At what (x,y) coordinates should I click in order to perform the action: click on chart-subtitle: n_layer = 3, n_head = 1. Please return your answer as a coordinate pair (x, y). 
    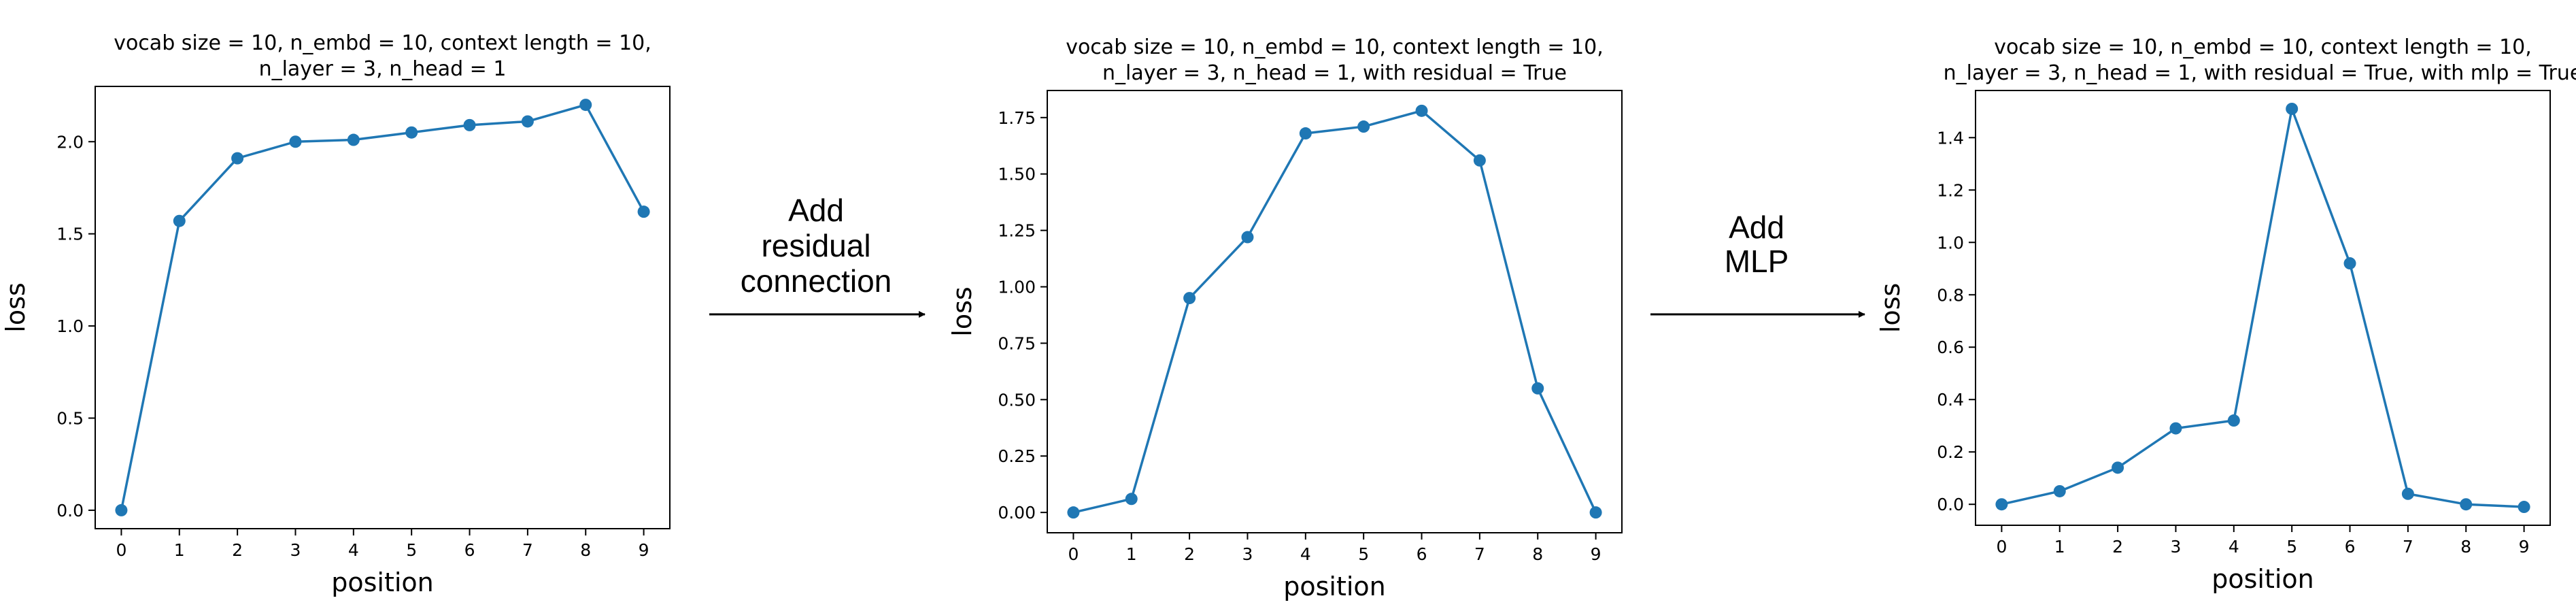
    Looking at the image, I should click on (383, 69).